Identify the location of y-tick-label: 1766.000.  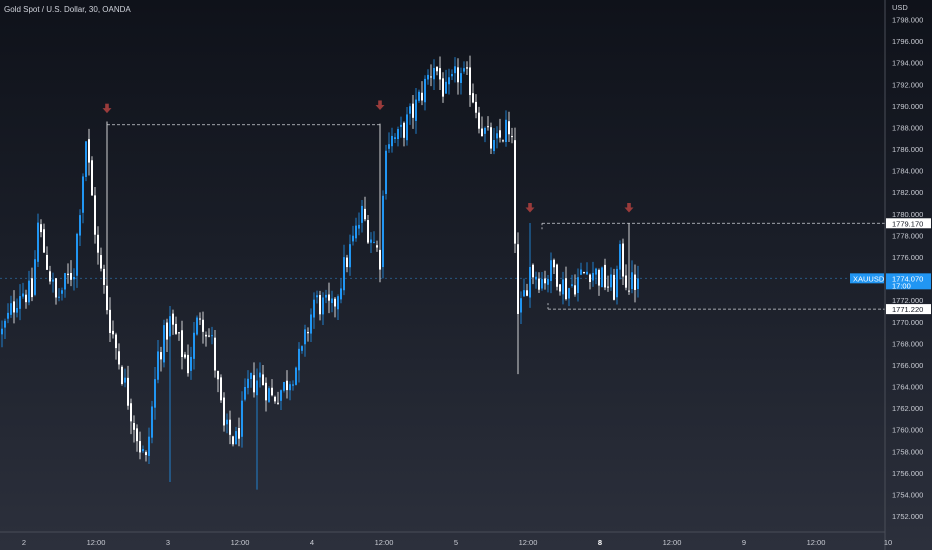
(907, 365).